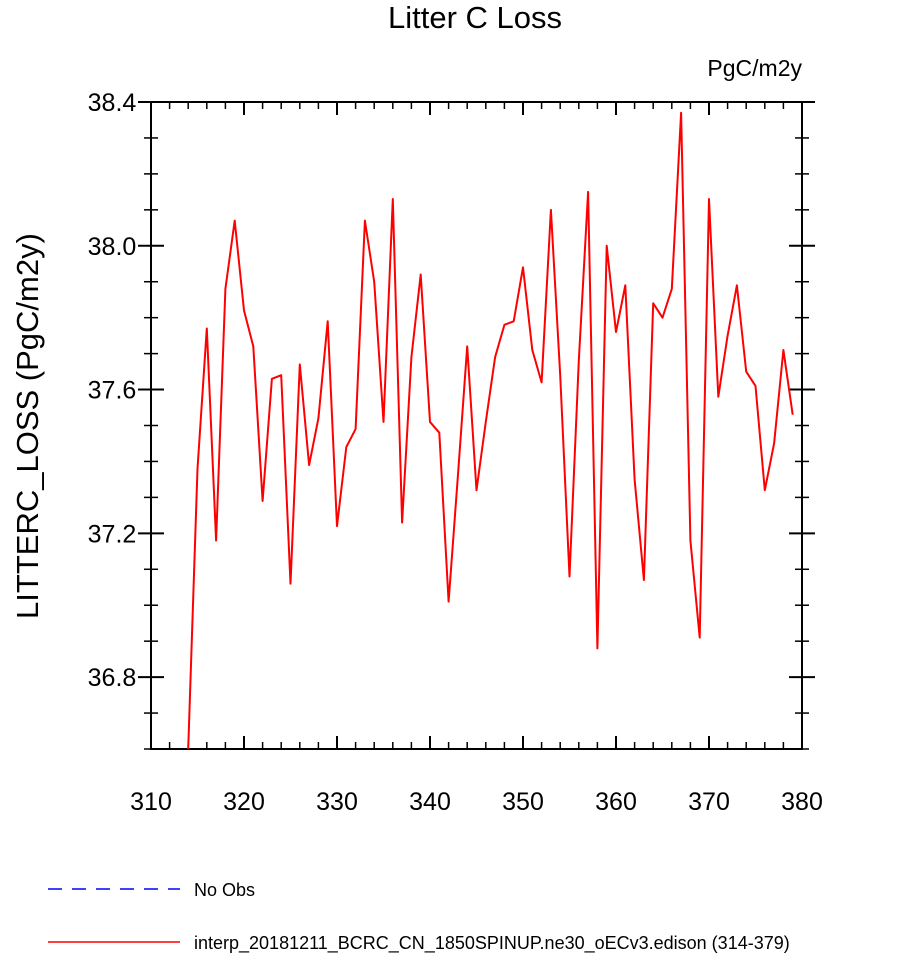  Describe the element at coordinates (112, 678) in the screenshot. I see `y-tick-label: 36.8` at that location.